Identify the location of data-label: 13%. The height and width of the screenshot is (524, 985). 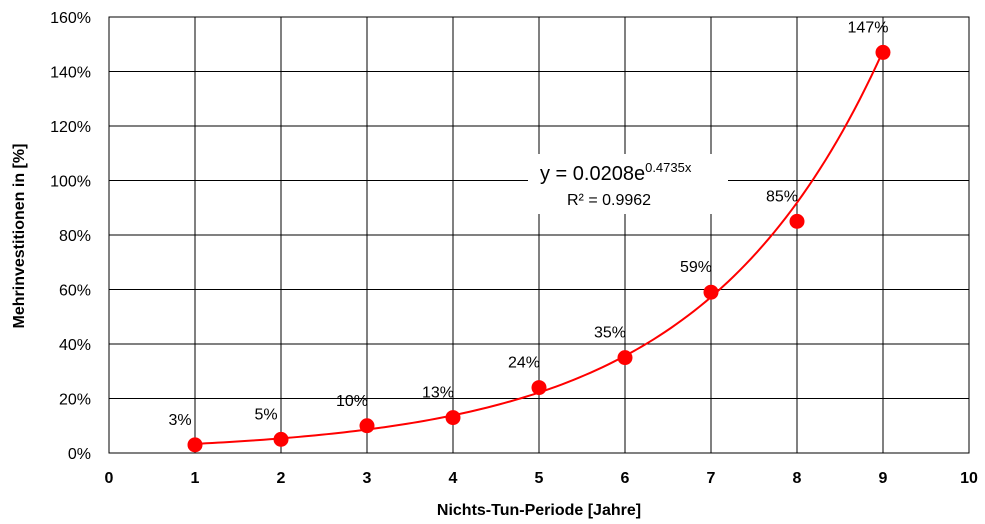
(438, 393).